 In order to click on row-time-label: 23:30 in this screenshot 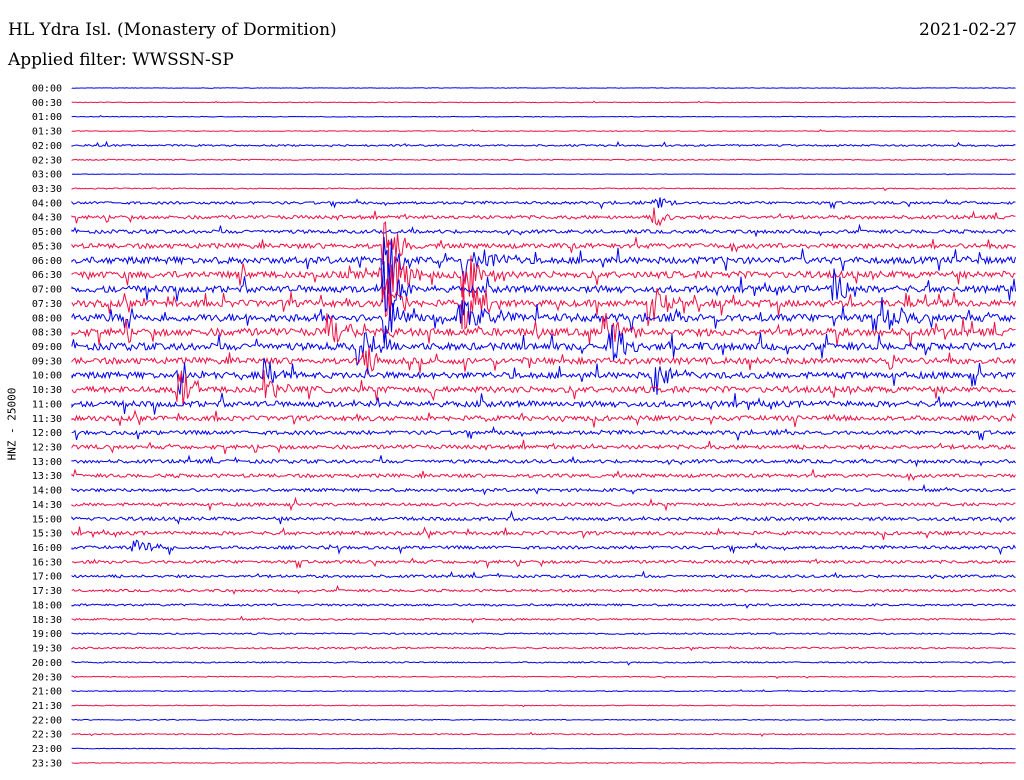, I will do `click(47, 763)`.